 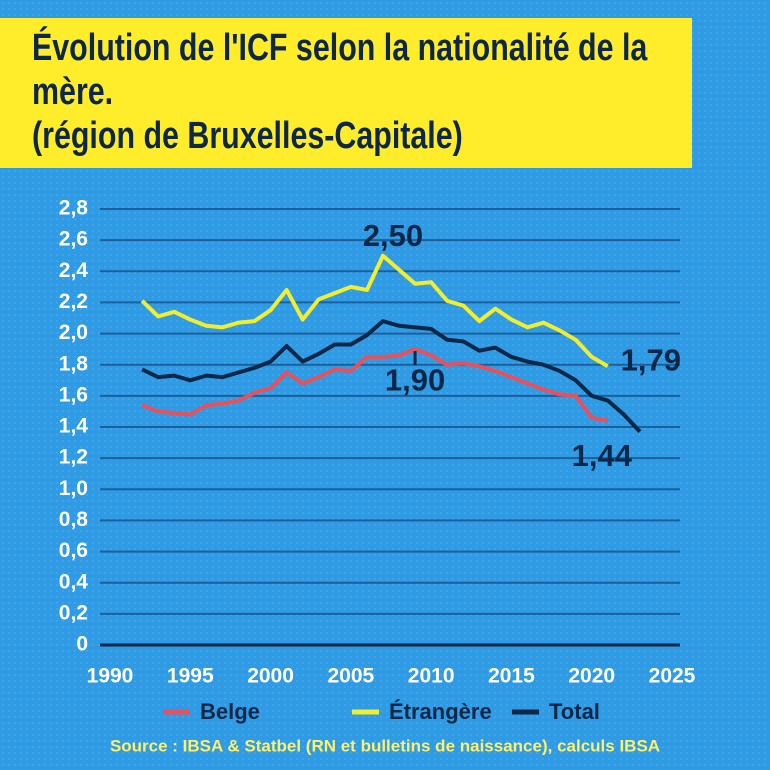 I want to click on x-tick-label: 2025, so click(x=672, y=676).